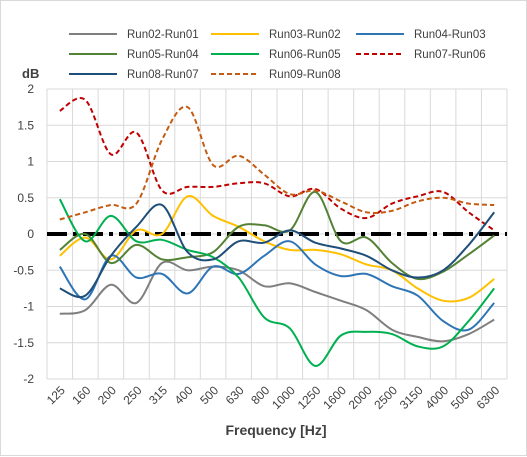  I want to click on y-axis-label: dB, so click(30, 73).